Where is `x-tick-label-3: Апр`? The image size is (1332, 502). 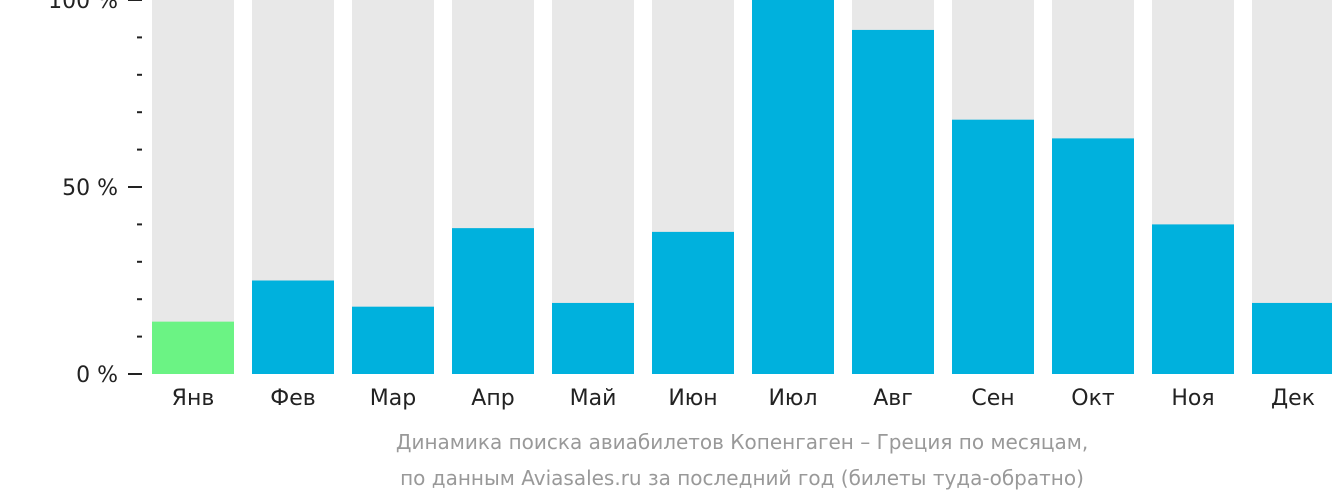
x-tick-label-3: Апр is located at coordinates (492, 398).